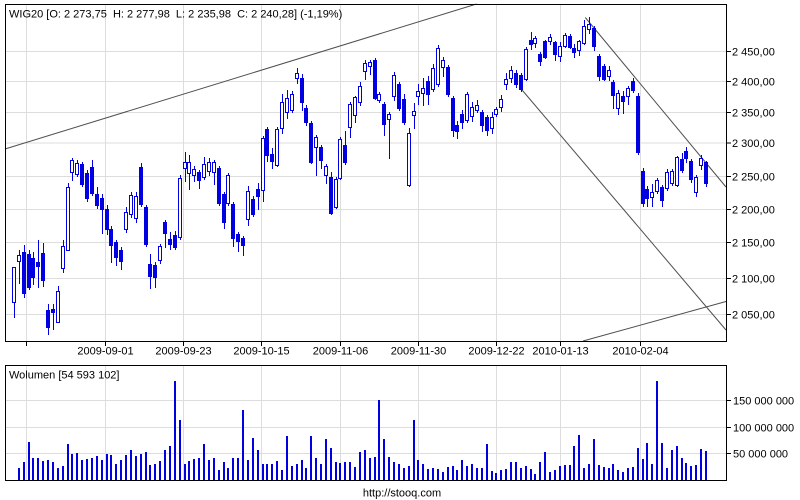 The image size is (800, 500). What do you see at coordinates (340, 352) in the screenshot?
I see `svg-text: 2009-11-06` at bounding box center [340, 352].